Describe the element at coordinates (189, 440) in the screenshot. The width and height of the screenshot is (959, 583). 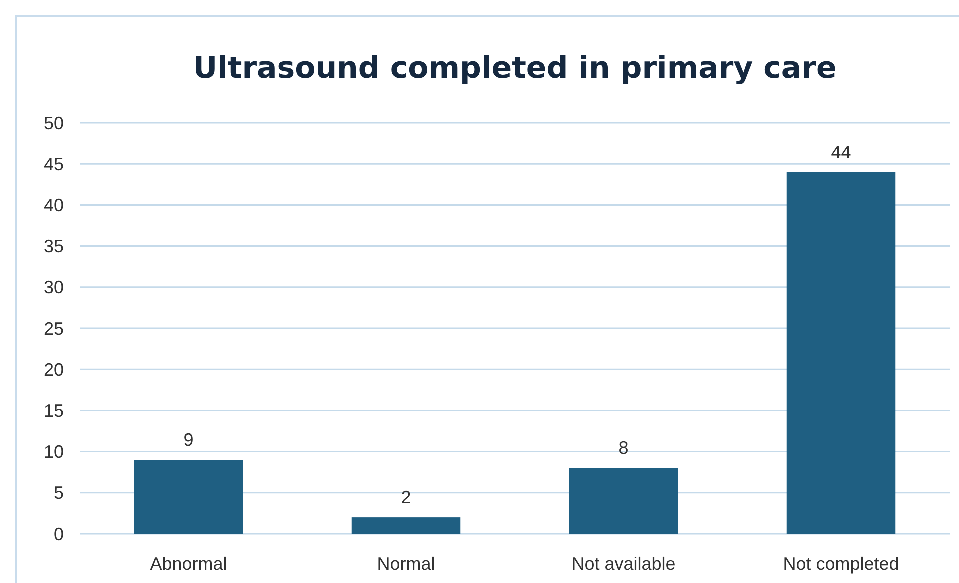
I see `data-label: 9` at that location.